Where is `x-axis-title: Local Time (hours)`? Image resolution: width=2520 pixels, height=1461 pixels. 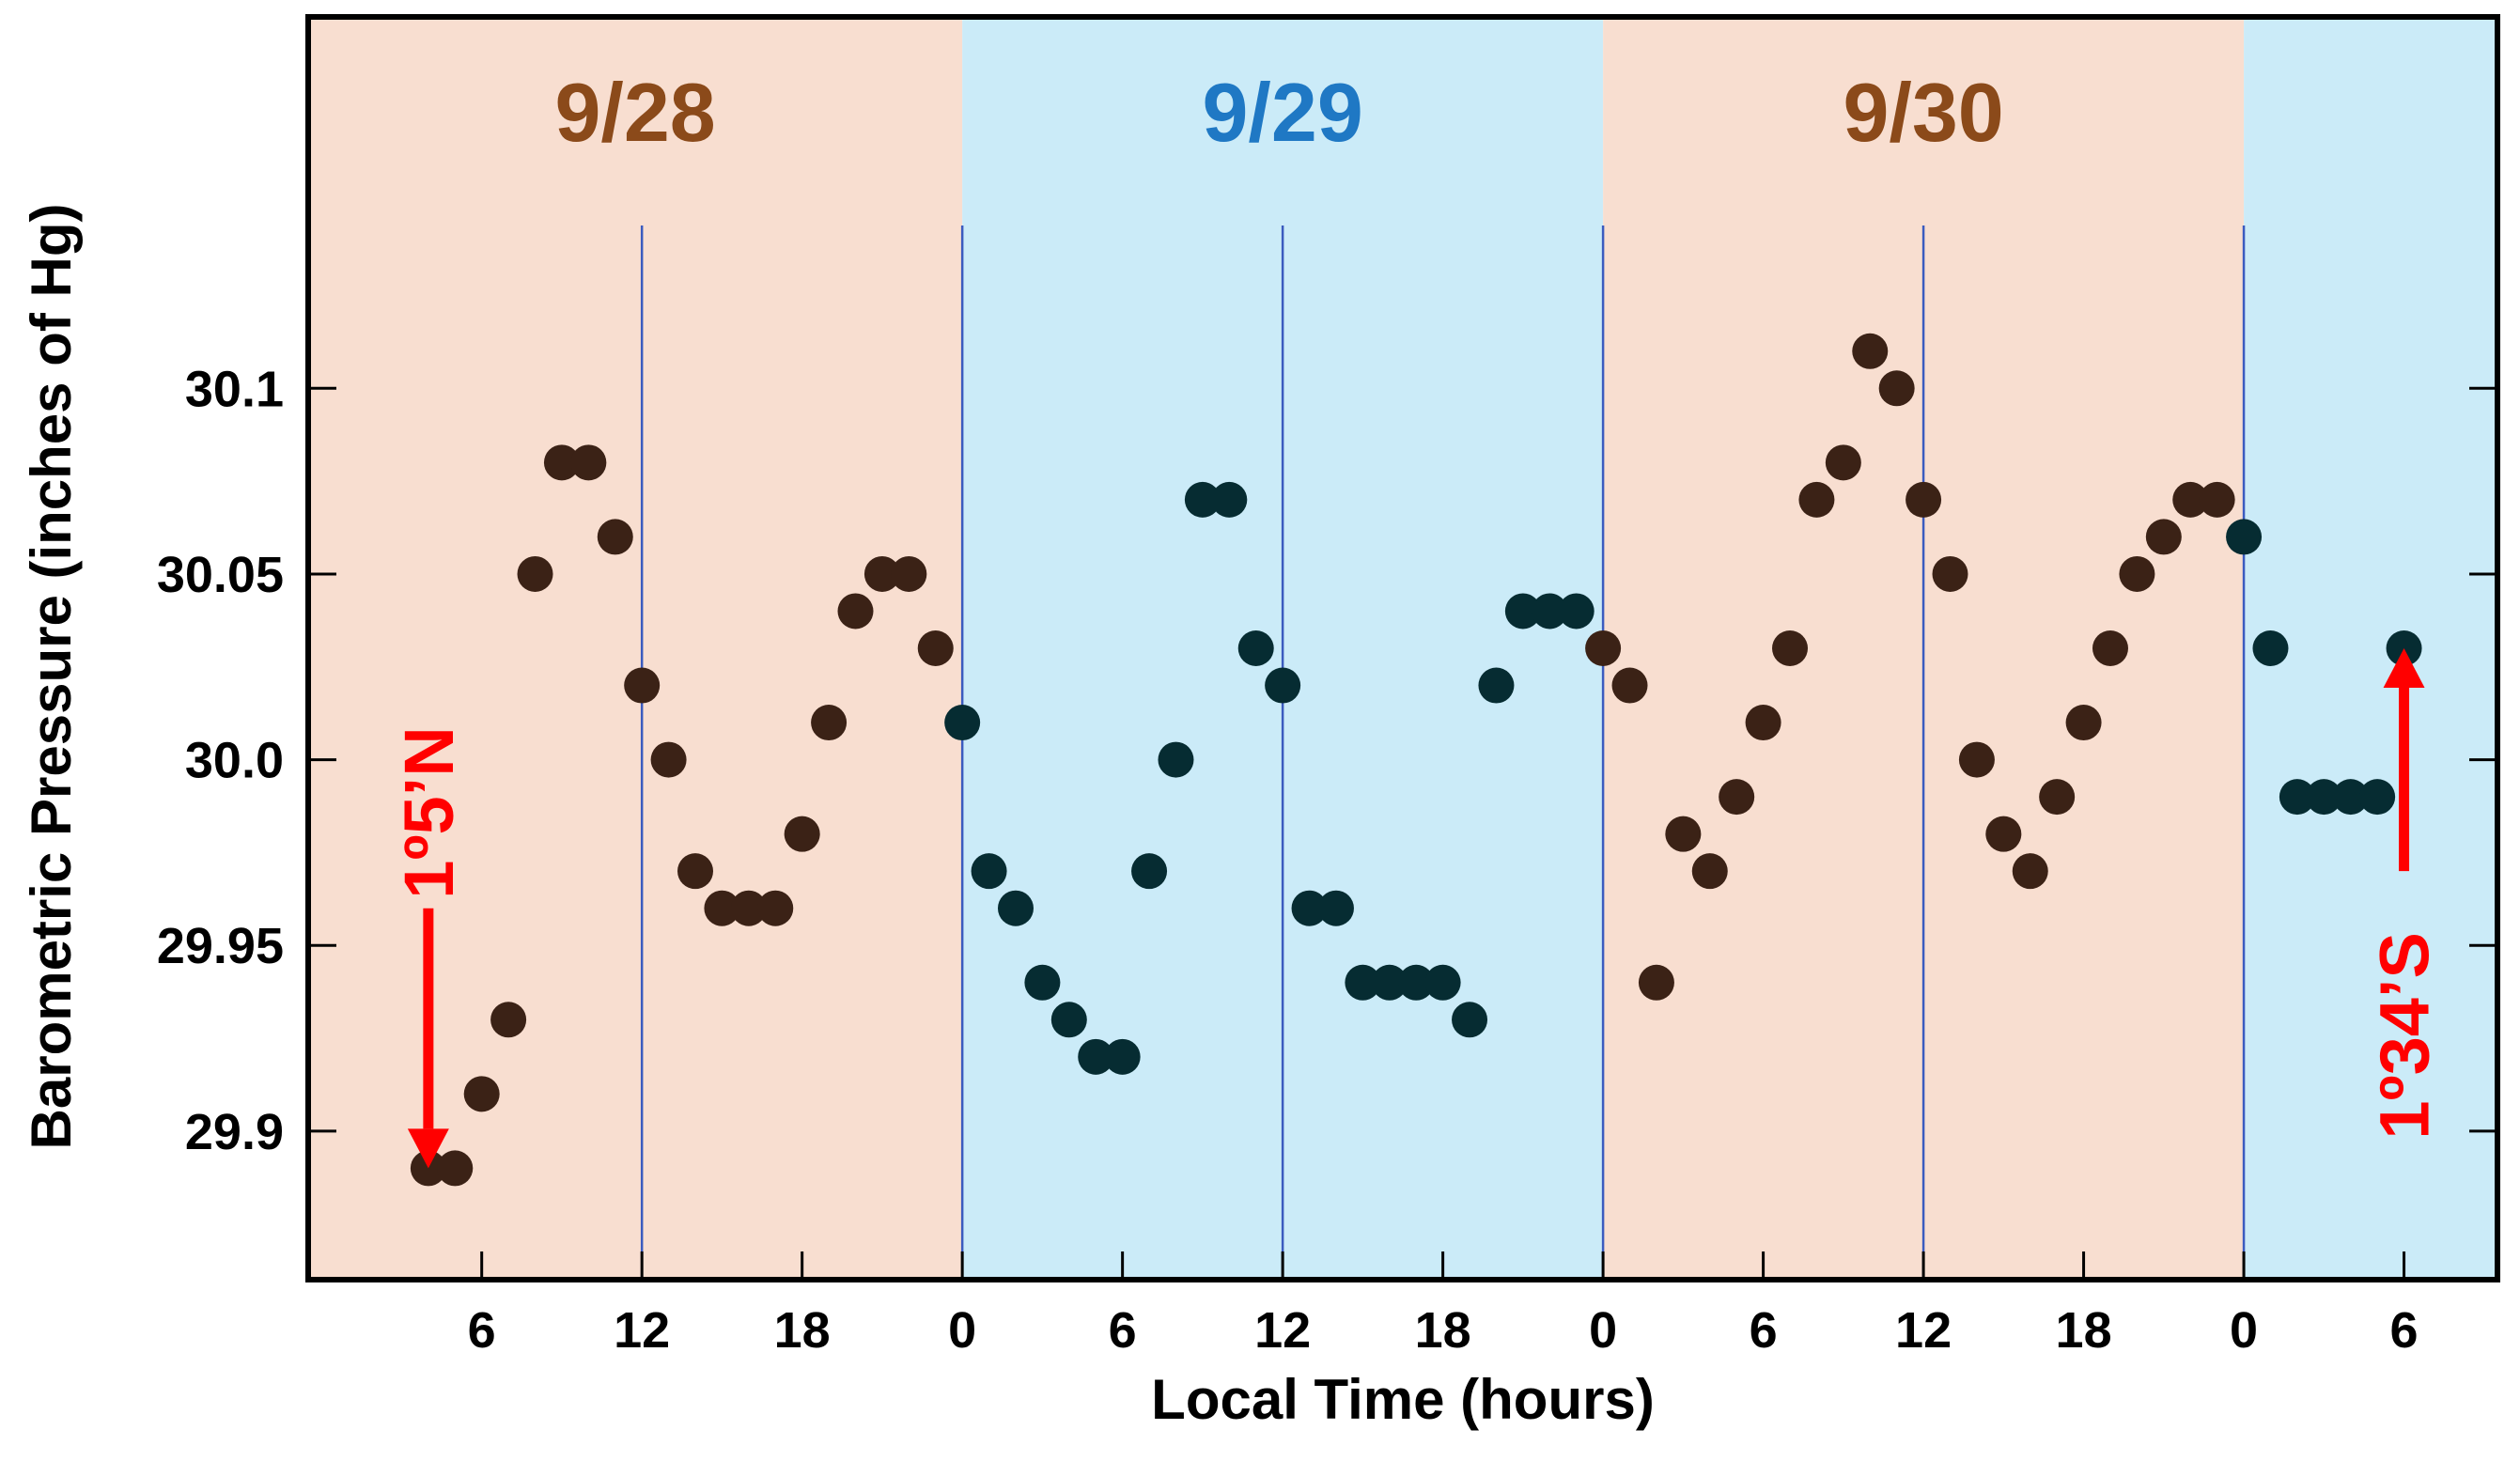
x-axis-title: Local Time (hours) is located at coordinates (1403, 1399).